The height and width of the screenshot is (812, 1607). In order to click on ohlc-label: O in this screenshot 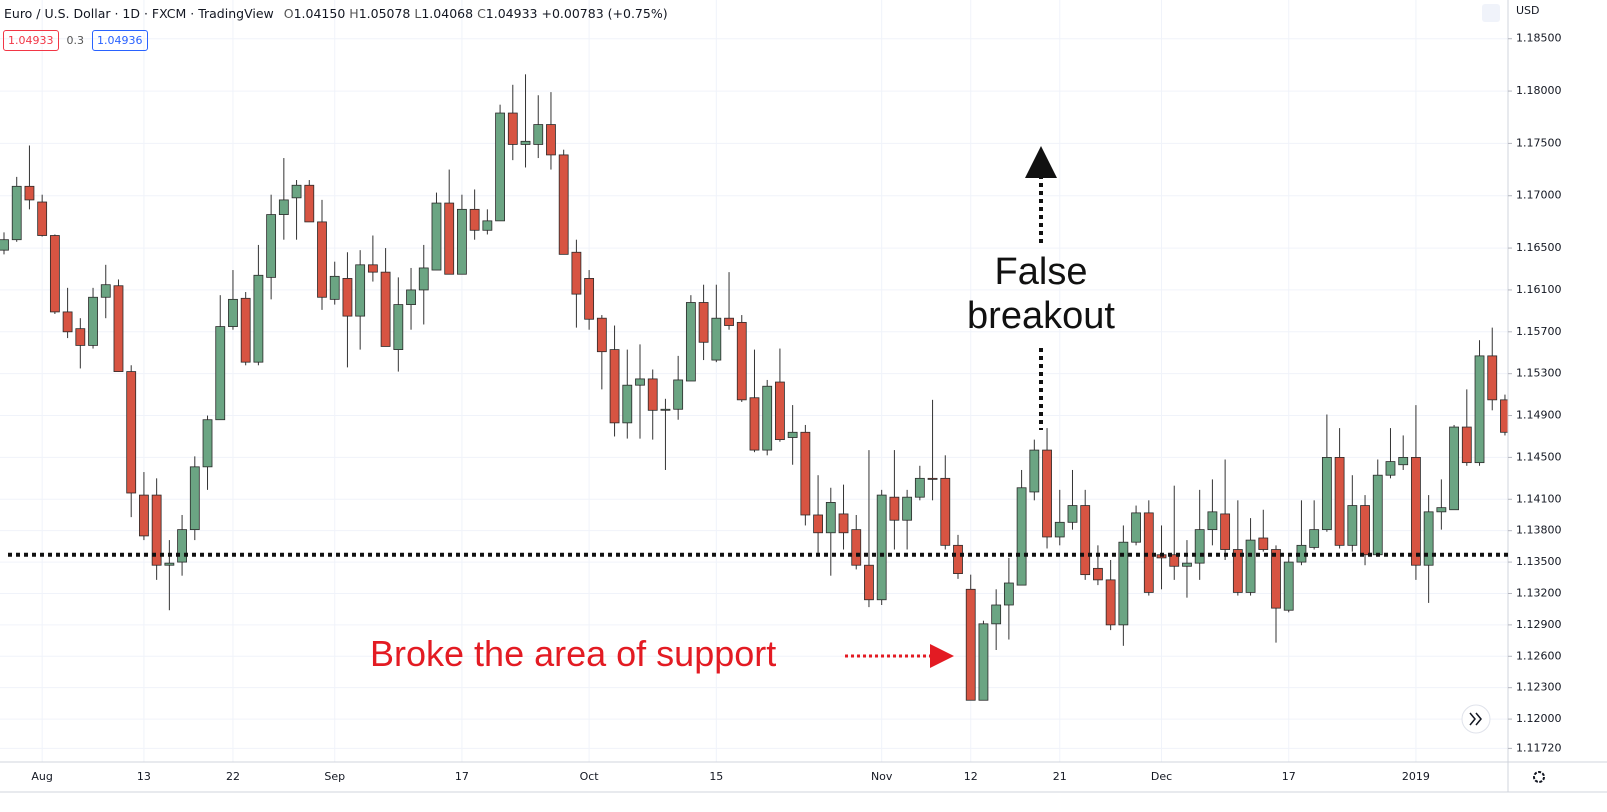, I will do `click(288, 13)`.